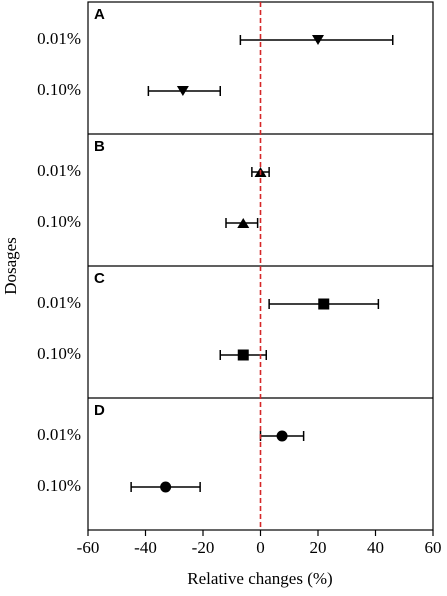 The image size is (447, 596). I want to click on x-tick-label: 60, so click(433, 547).